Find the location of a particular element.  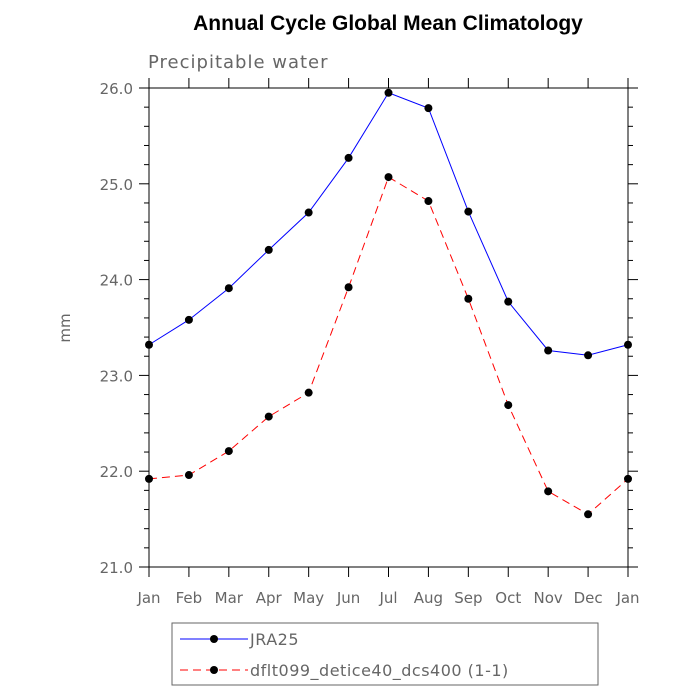

x-tick-label: Oct is located at coordinates (508, 598).